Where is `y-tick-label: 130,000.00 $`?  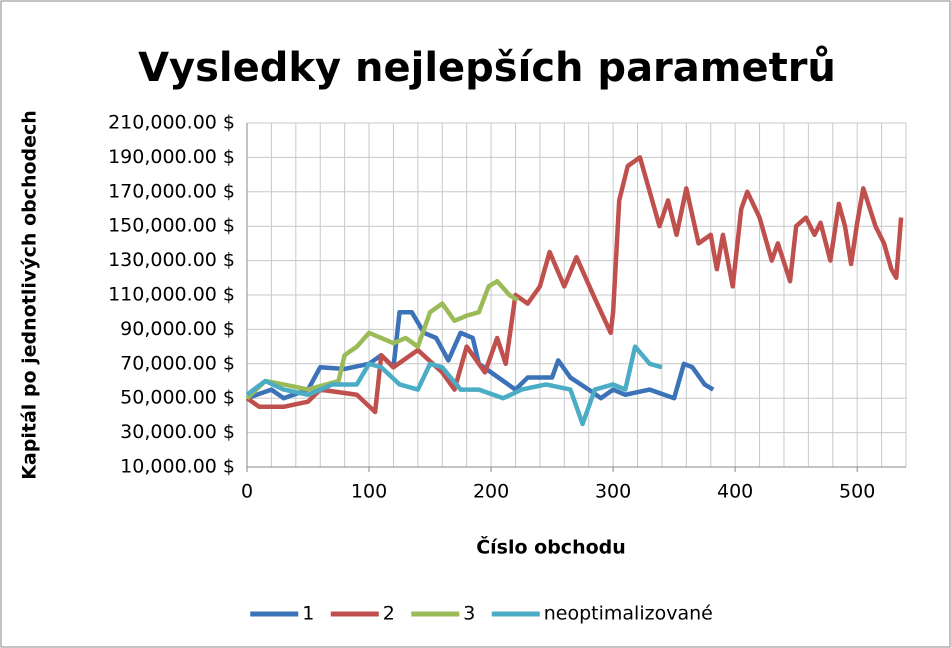
y-tick-label: 130,000.00 $ is located at coordinates (171, 260).